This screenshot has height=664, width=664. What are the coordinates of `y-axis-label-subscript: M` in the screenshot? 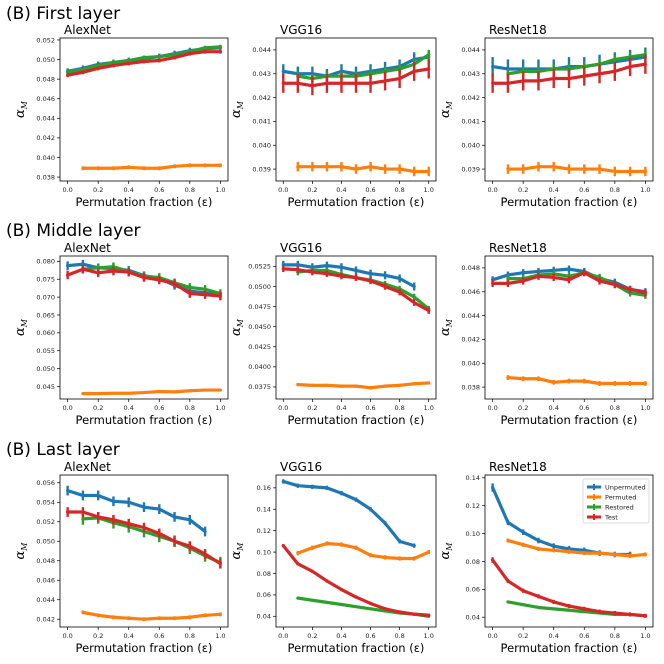 It's located at (240, 547).